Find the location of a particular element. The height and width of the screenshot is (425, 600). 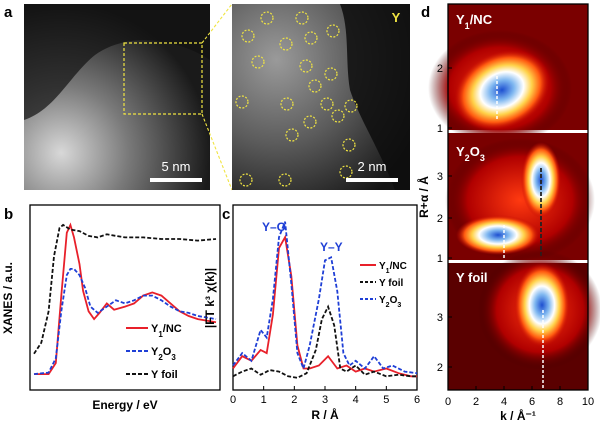

panel-c-xticks: 0 1 2 3 4 5 6 is located at coordinates (325, 396).